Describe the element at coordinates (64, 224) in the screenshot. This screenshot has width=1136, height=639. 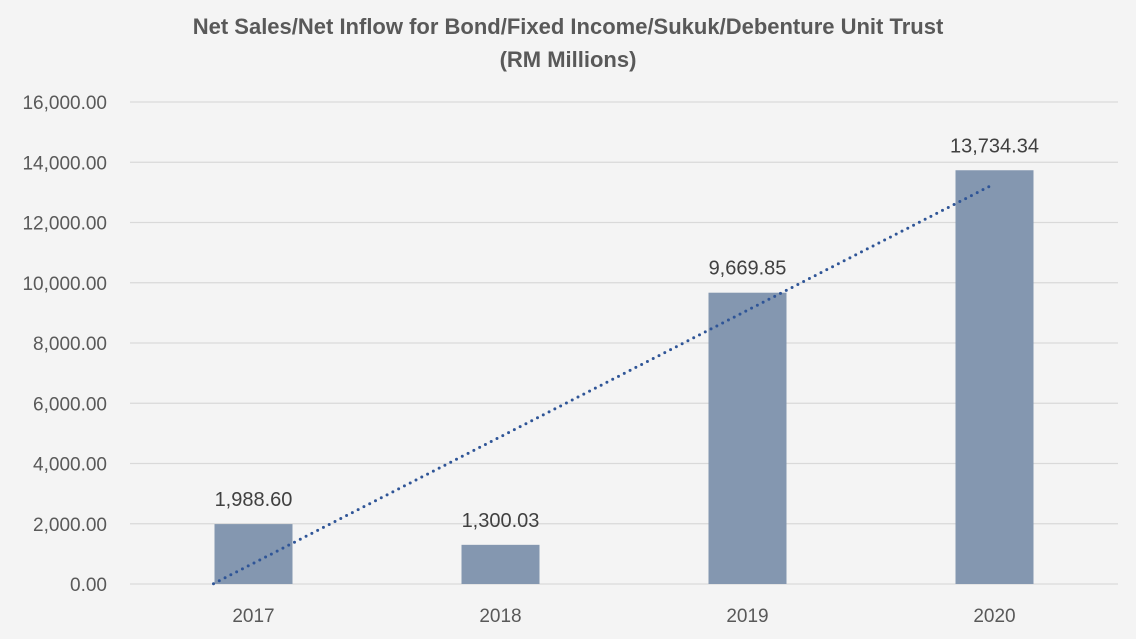
I see `y-tick-label: 12,000.00` at that location.